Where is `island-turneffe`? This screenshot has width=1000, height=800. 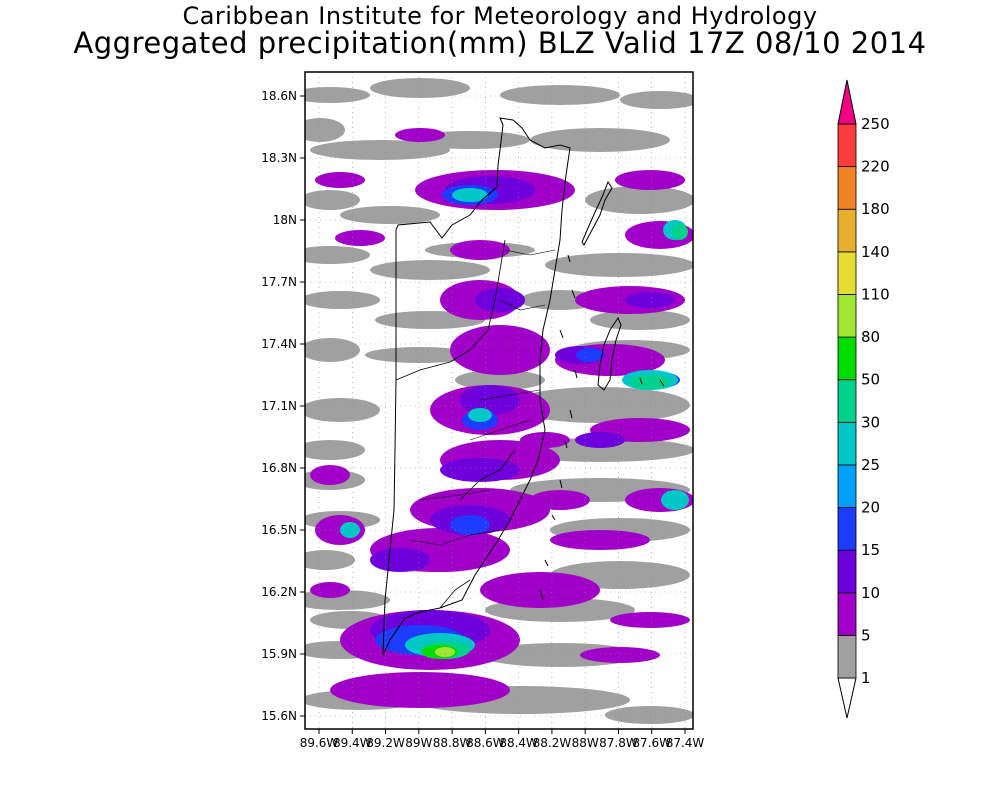
island-turneffe is located at coordinates (609, 353).